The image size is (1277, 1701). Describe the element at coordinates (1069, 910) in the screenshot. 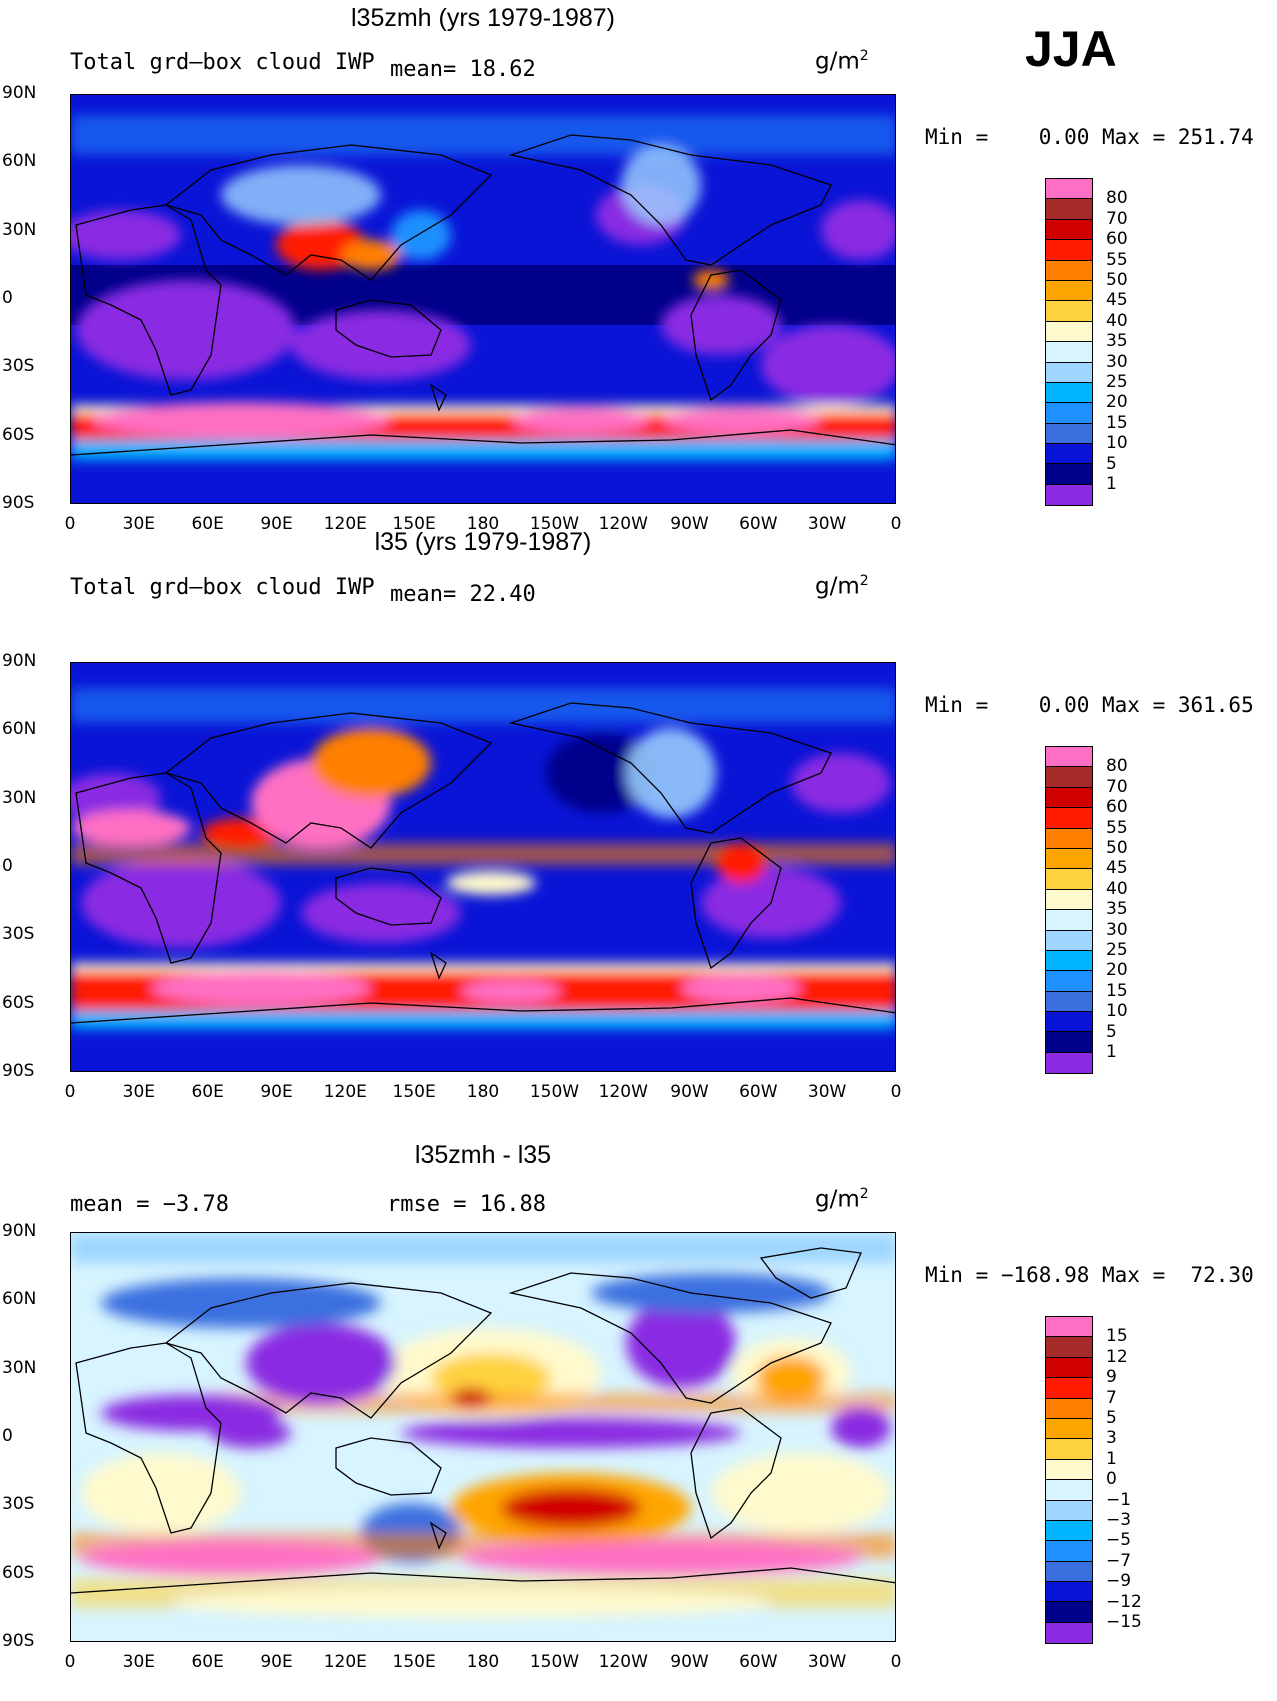

I see `panel-2-colorbar` at that location.